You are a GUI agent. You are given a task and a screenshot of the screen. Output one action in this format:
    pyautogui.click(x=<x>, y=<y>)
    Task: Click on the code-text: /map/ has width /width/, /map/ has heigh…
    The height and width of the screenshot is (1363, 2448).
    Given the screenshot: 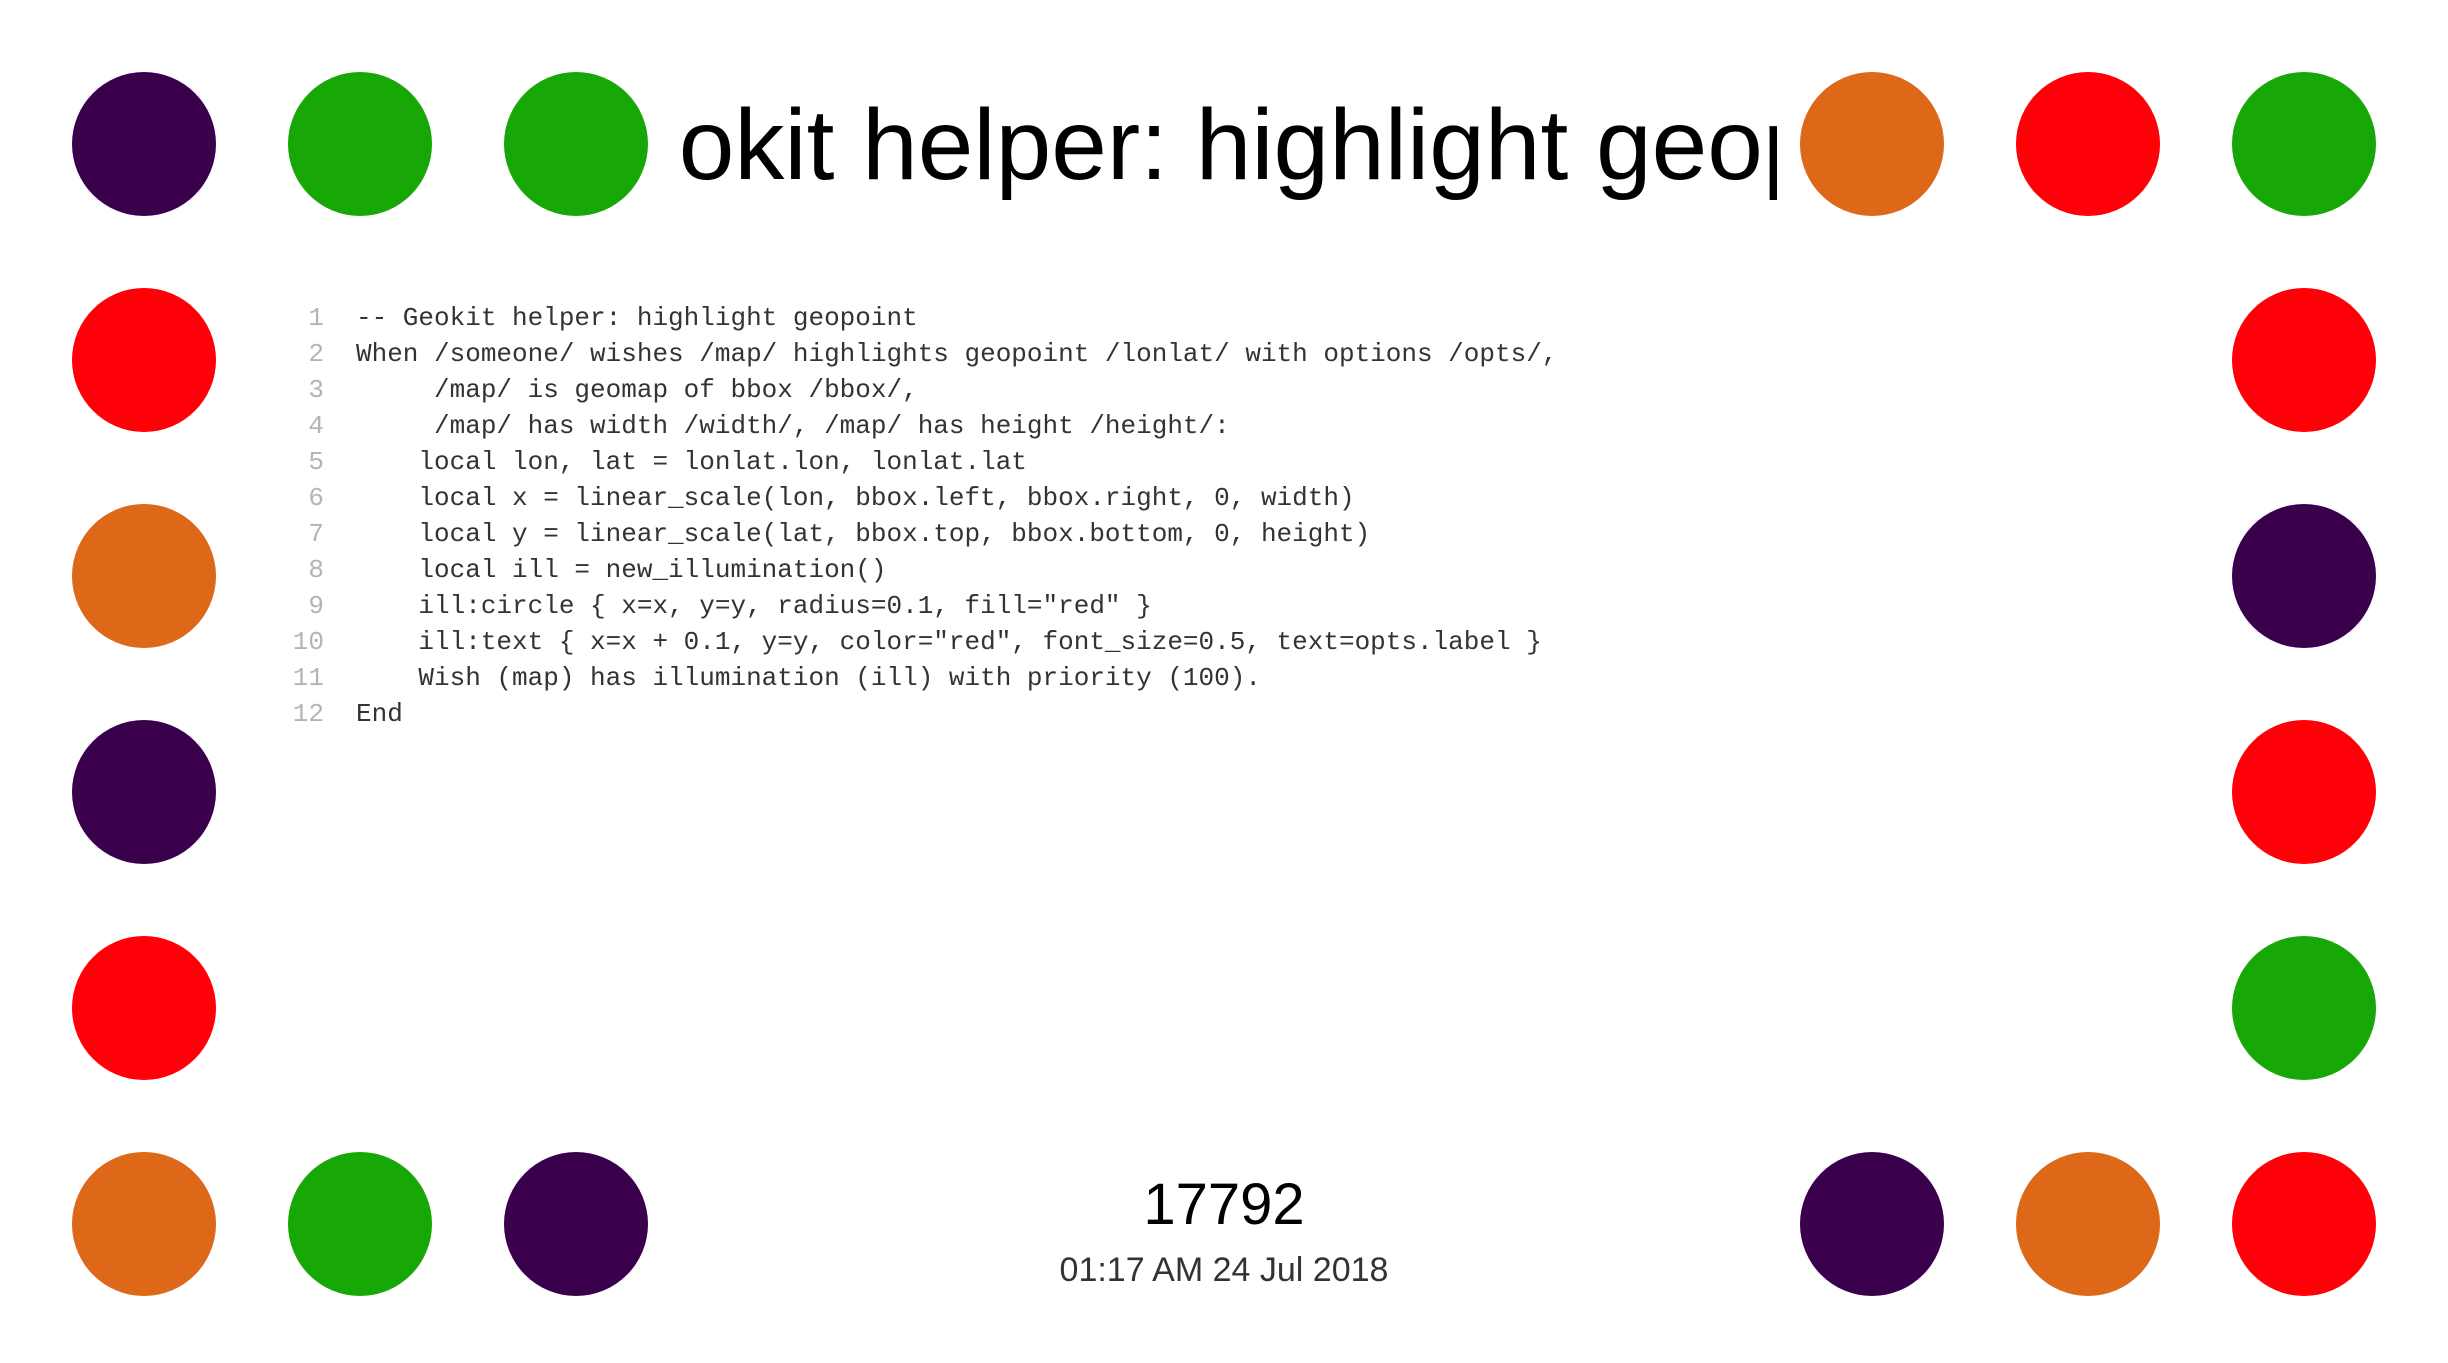 What is the action you would take?
    pyautogui.click(x=793, y=426)
    